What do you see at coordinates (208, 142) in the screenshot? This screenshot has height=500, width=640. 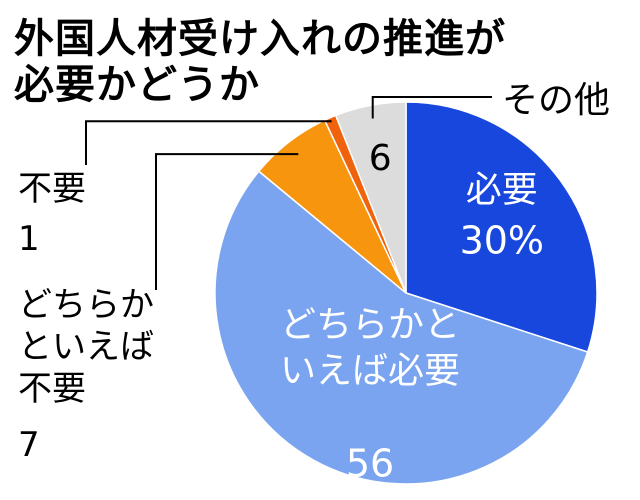 I see `slice-4-leader` at bounding box center [208, 142].